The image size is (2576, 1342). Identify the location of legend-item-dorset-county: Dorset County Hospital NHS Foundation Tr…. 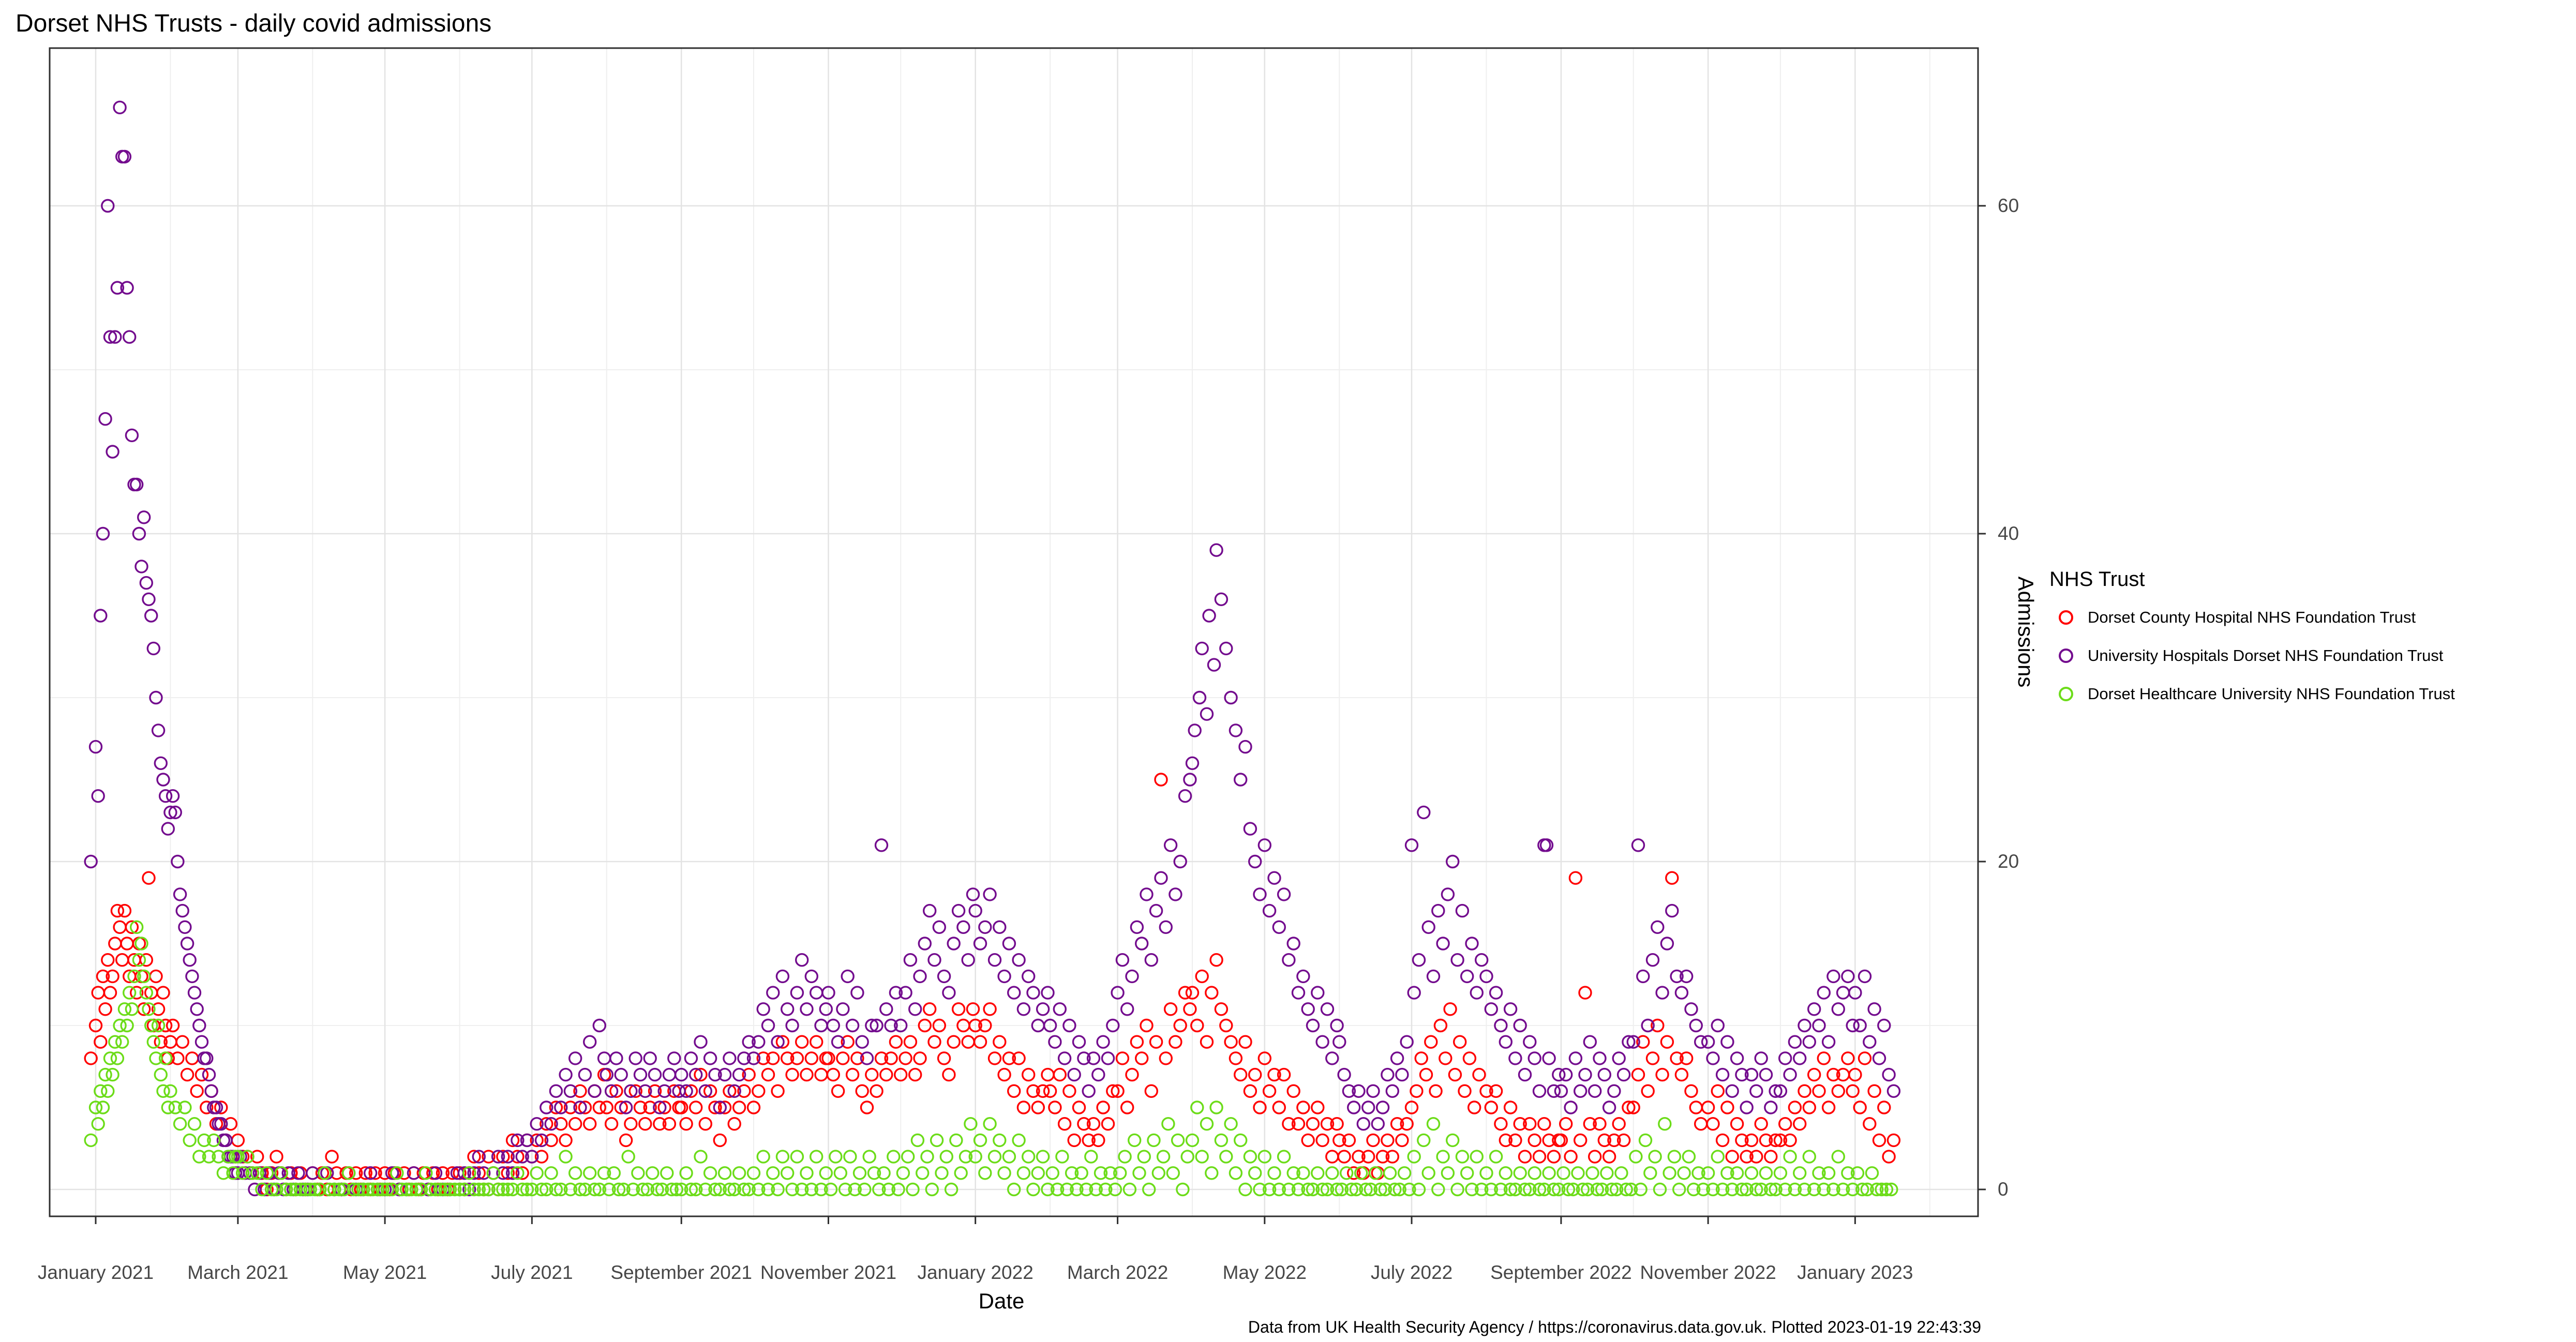
(2311, 617).